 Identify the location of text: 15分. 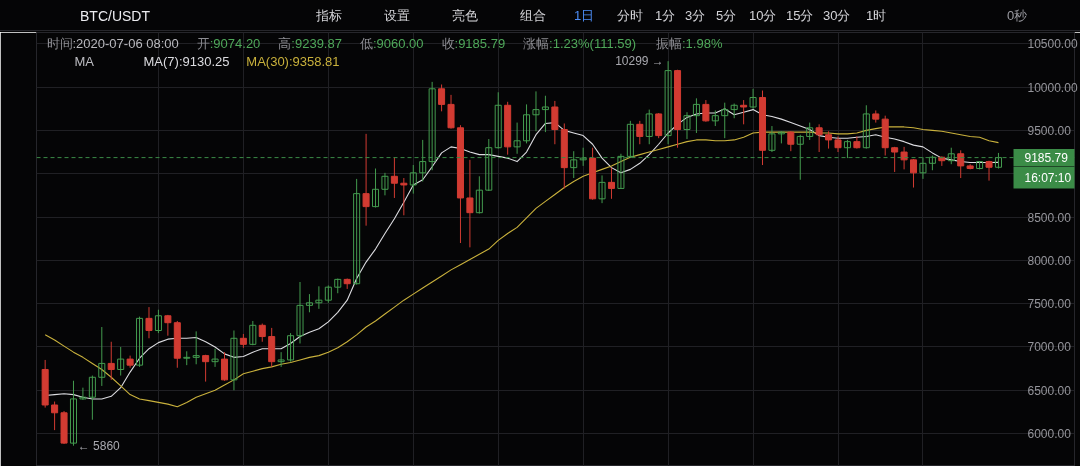
(800, 16).